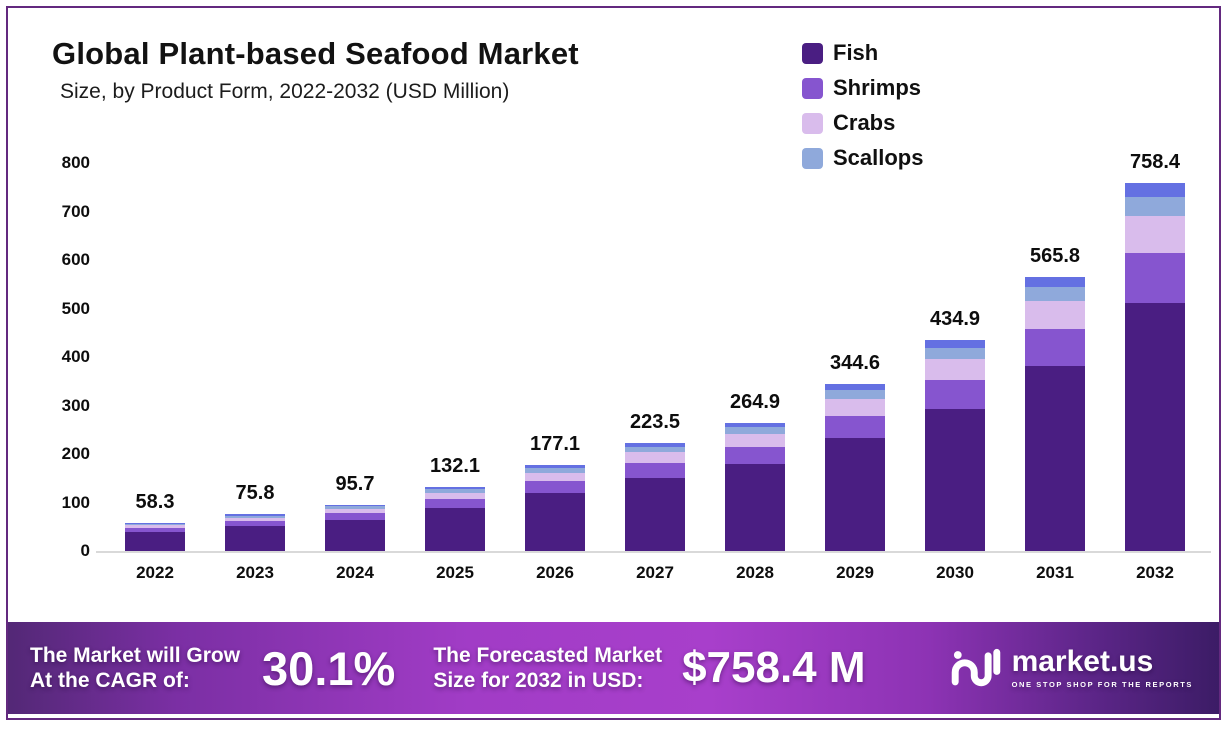  Describe the element at coordinates (255, 572) in the screenshot. I see `x-tick-2023: 2023` at that location.